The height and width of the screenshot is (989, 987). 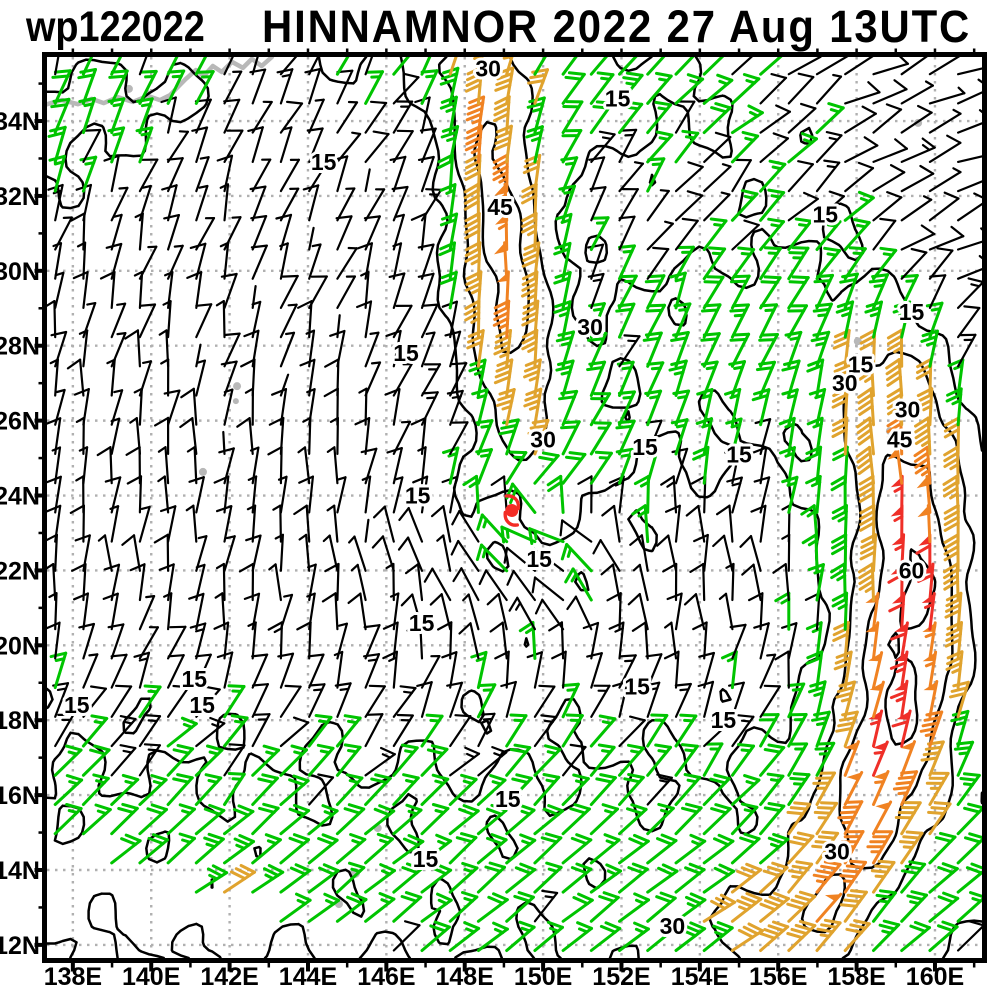 I want to click on lon-tick-label: 142E, so click(x=229, y=976).